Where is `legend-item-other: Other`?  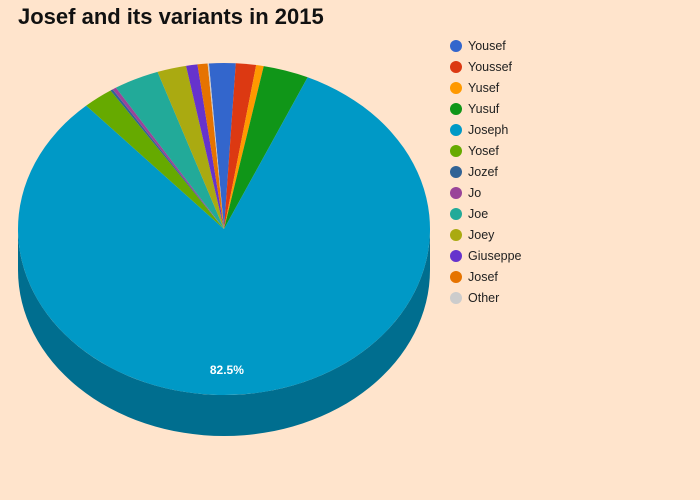
legend-item-other: Other is located at coordinates (486, 297).